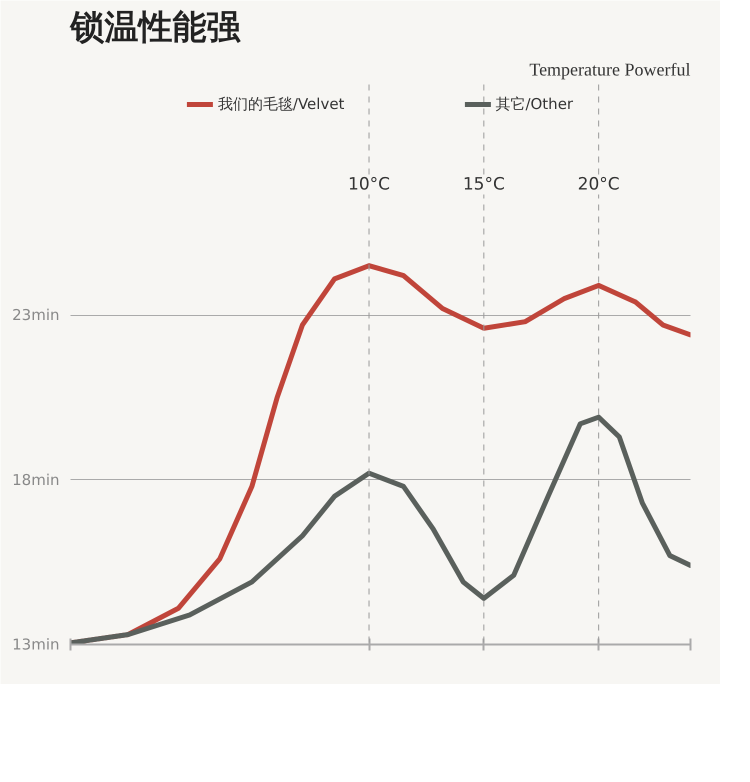  What do you see at coordinates (369, 184) in the screenshot?
I see `ref-line-label: 10°C` at bounding box center [369, 184].